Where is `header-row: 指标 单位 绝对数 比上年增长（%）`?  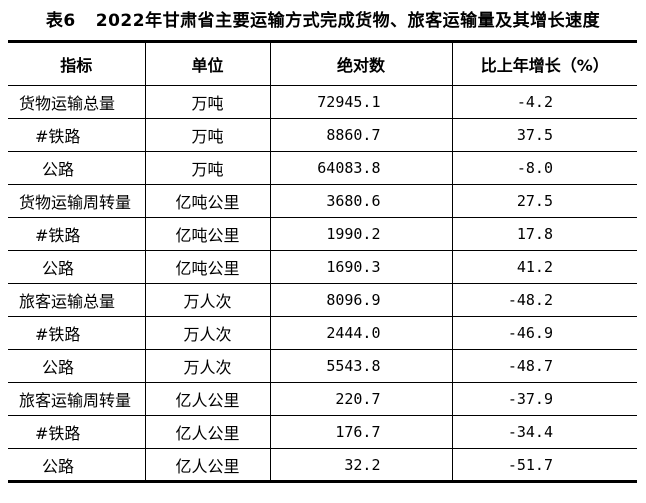 header-row: 指标 单位 绝对数 比上年增长（%） is located at coordinates (322, 63).